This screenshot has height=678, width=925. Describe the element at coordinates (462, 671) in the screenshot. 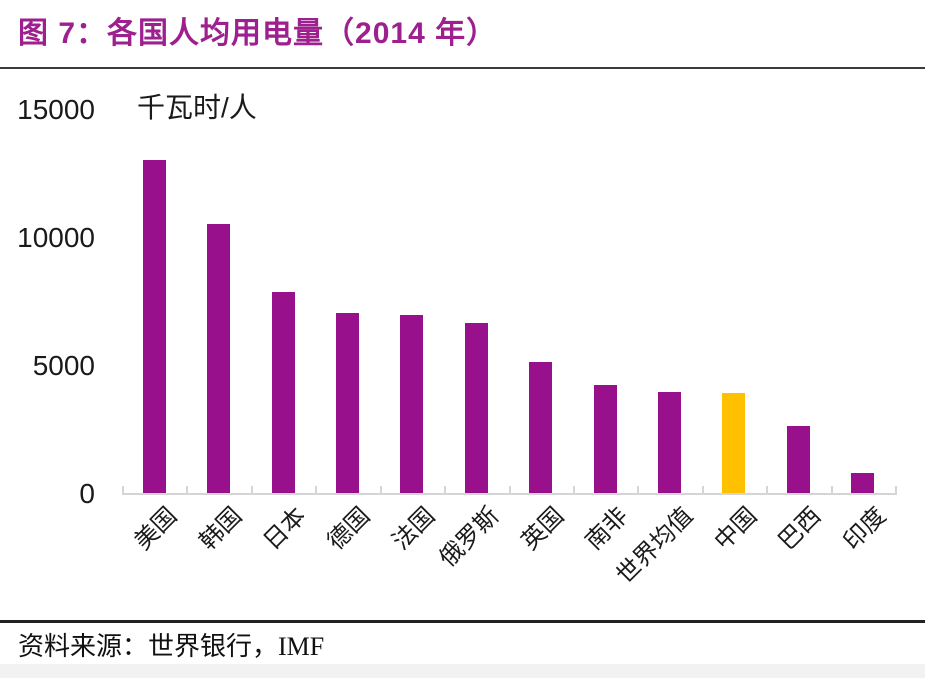

I see `bottom-edge-strip` at that location.